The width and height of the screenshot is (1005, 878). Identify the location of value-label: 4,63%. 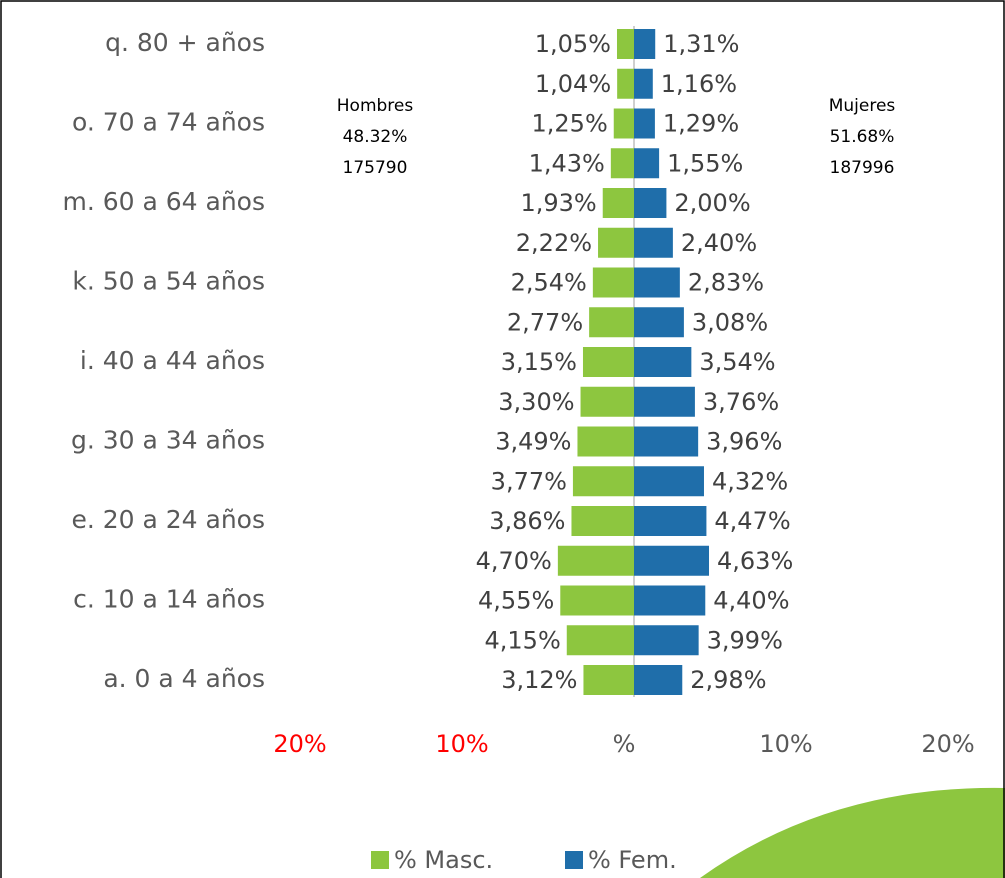
(755, 561).